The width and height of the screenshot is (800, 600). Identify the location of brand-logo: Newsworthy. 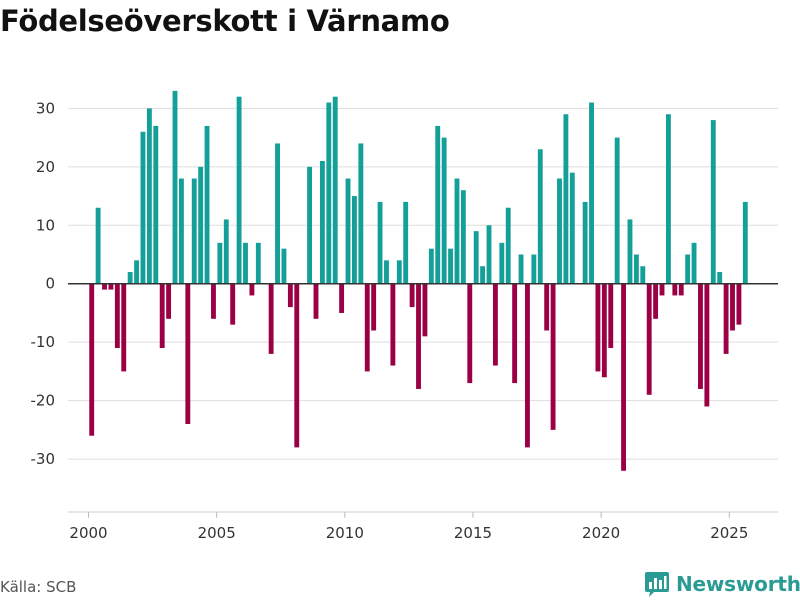
(722, 584).